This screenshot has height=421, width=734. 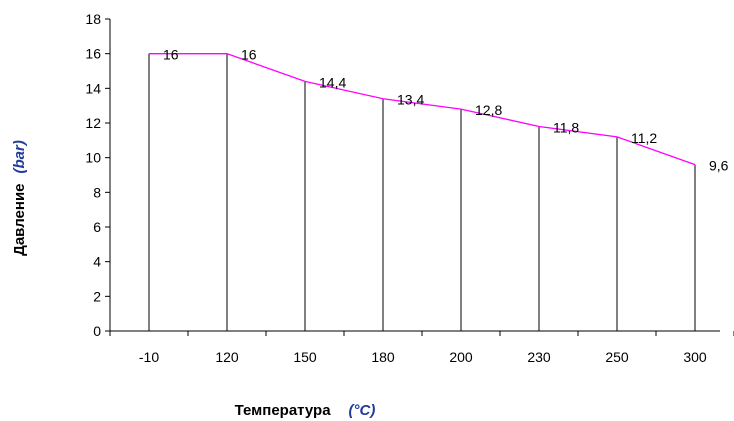 I want to click on y-tick-label: 0, so click(x=97, y=331).